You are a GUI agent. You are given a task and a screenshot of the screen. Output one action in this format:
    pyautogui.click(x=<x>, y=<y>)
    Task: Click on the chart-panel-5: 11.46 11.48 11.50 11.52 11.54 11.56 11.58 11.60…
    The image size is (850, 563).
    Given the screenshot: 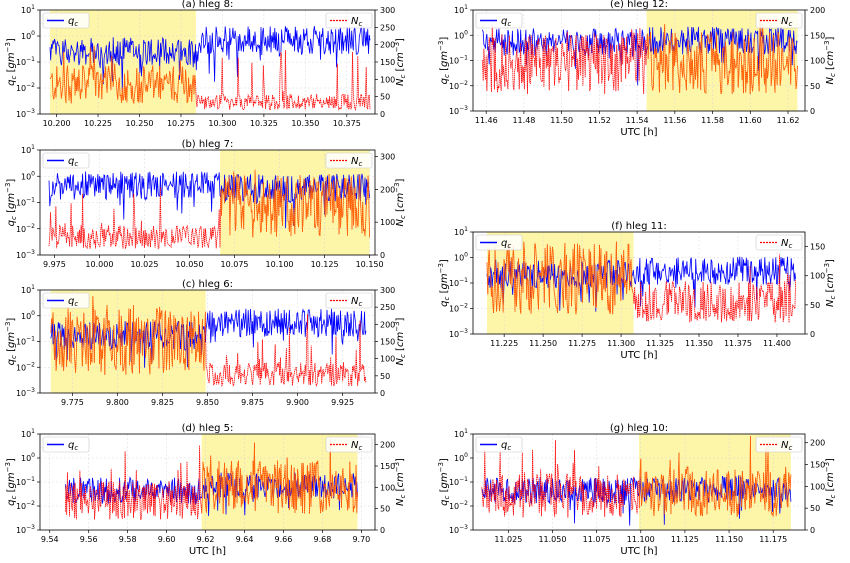 What is the action you would take?
    pyautogui.click(x=637, y=69)
    